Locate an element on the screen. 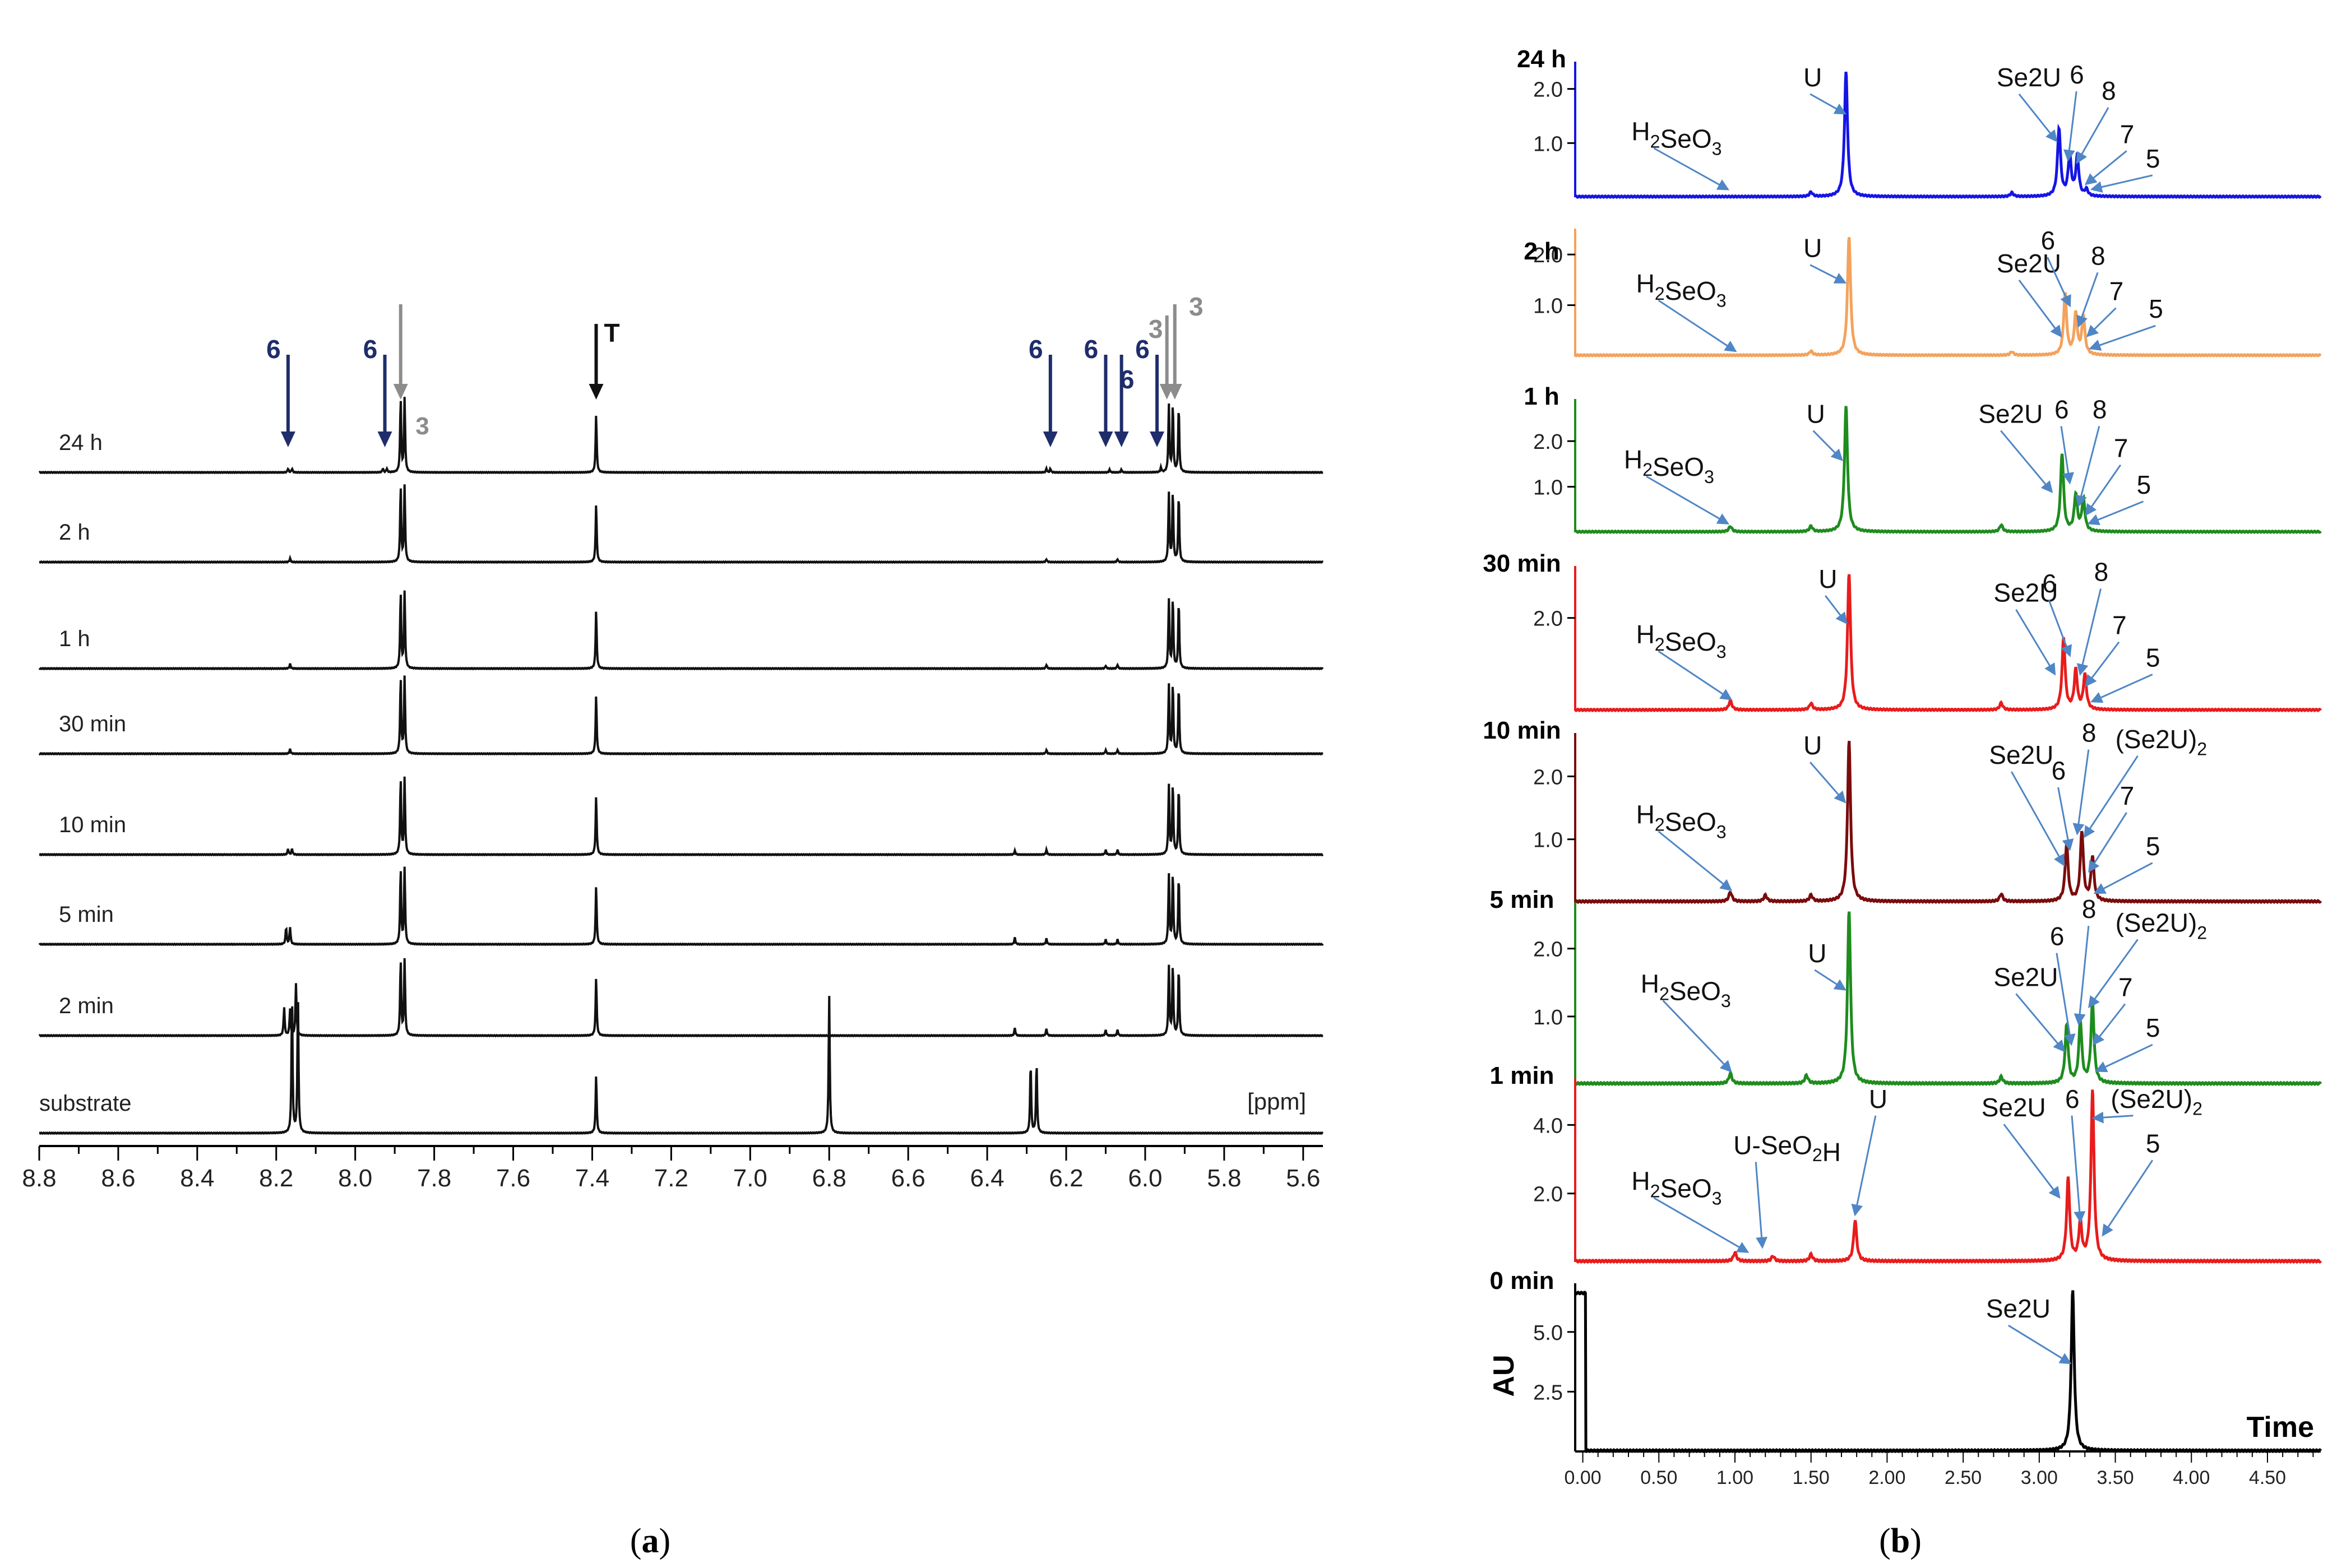  panel-label-a: (a) is located at coordinates (650, 1541).